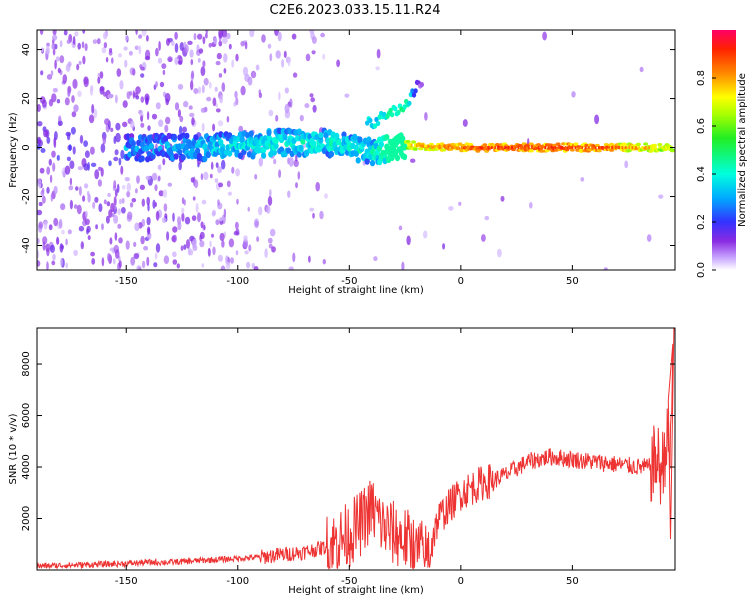  Describe the element at coordinates (126, 581) in the screenshot. I see `x-tick-label: -150` at that location.